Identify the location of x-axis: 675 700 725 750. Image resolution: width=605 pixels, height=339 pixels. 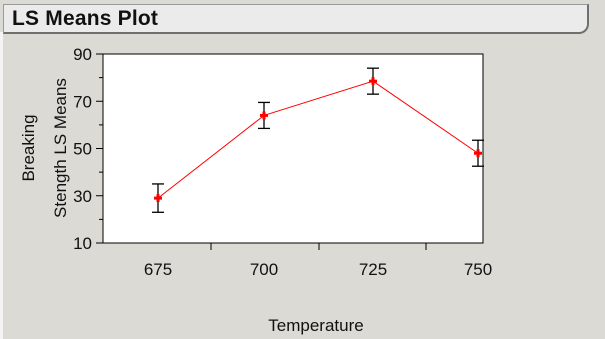
(318, 261).